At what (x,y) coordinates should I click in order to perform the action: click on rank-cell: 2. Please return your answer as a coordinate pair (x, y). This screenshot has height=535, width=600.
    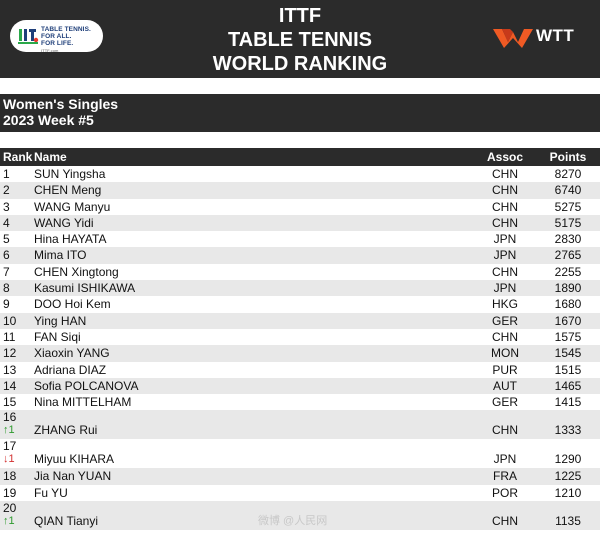
    Looking at the image, I should click on (6, 190).